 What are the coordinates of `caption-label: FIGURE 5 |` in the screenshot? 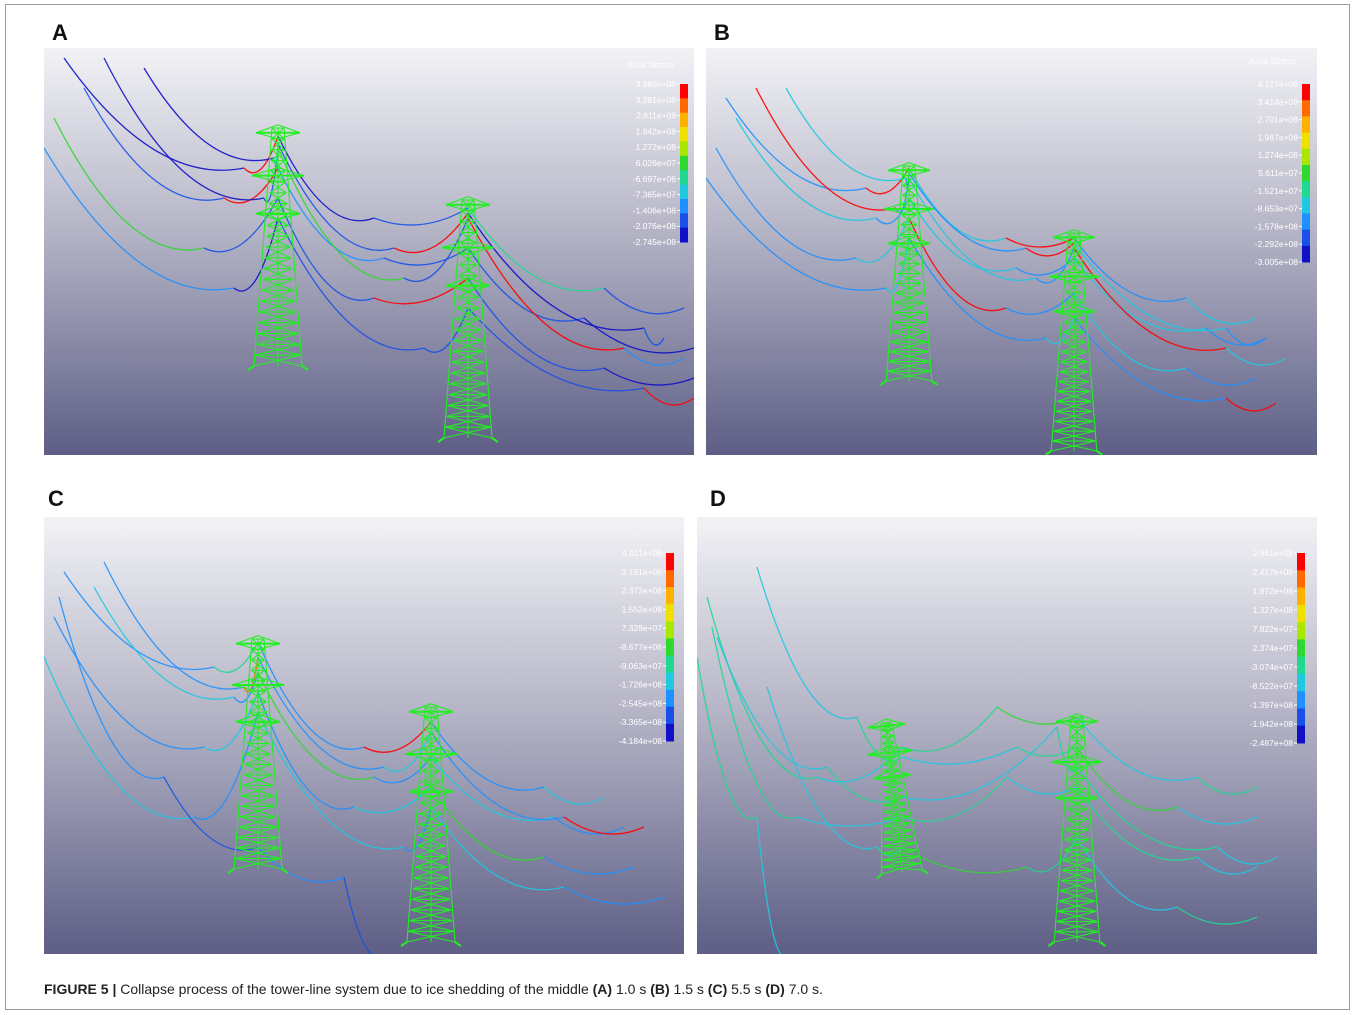 It's located at (80, 989).